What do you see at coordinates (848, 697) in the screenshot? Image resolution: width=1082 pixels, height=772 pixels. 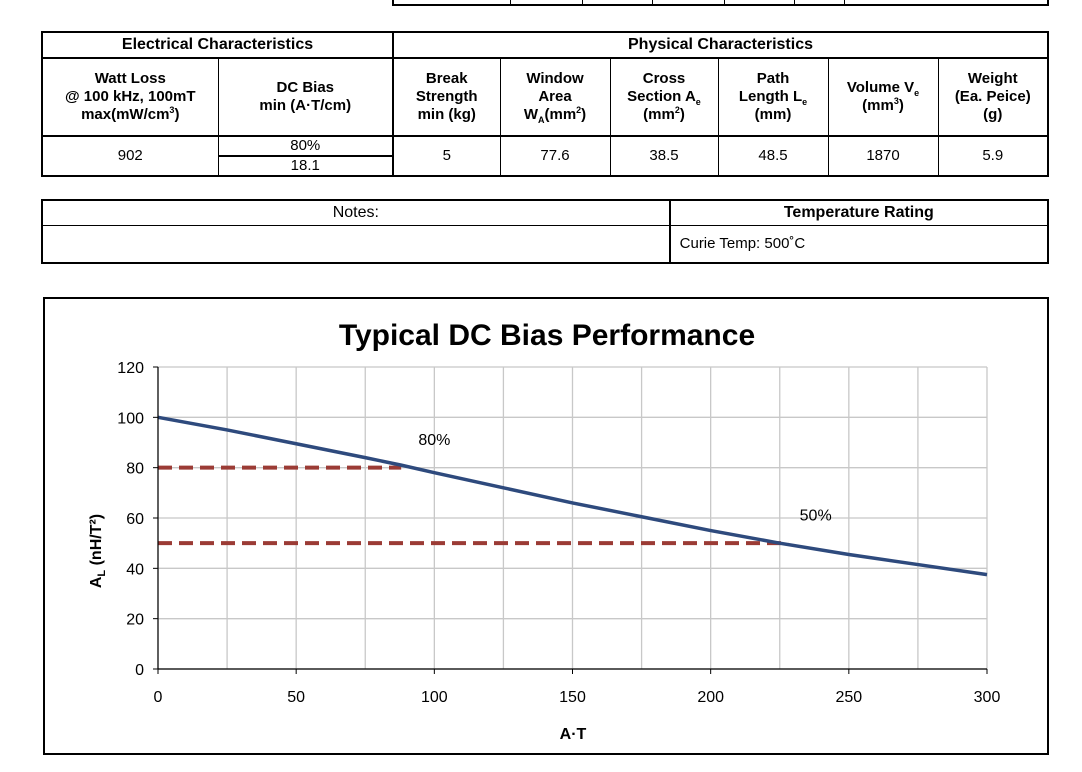 I see `x-tick-label: 250` at bounding box center [848, 697].